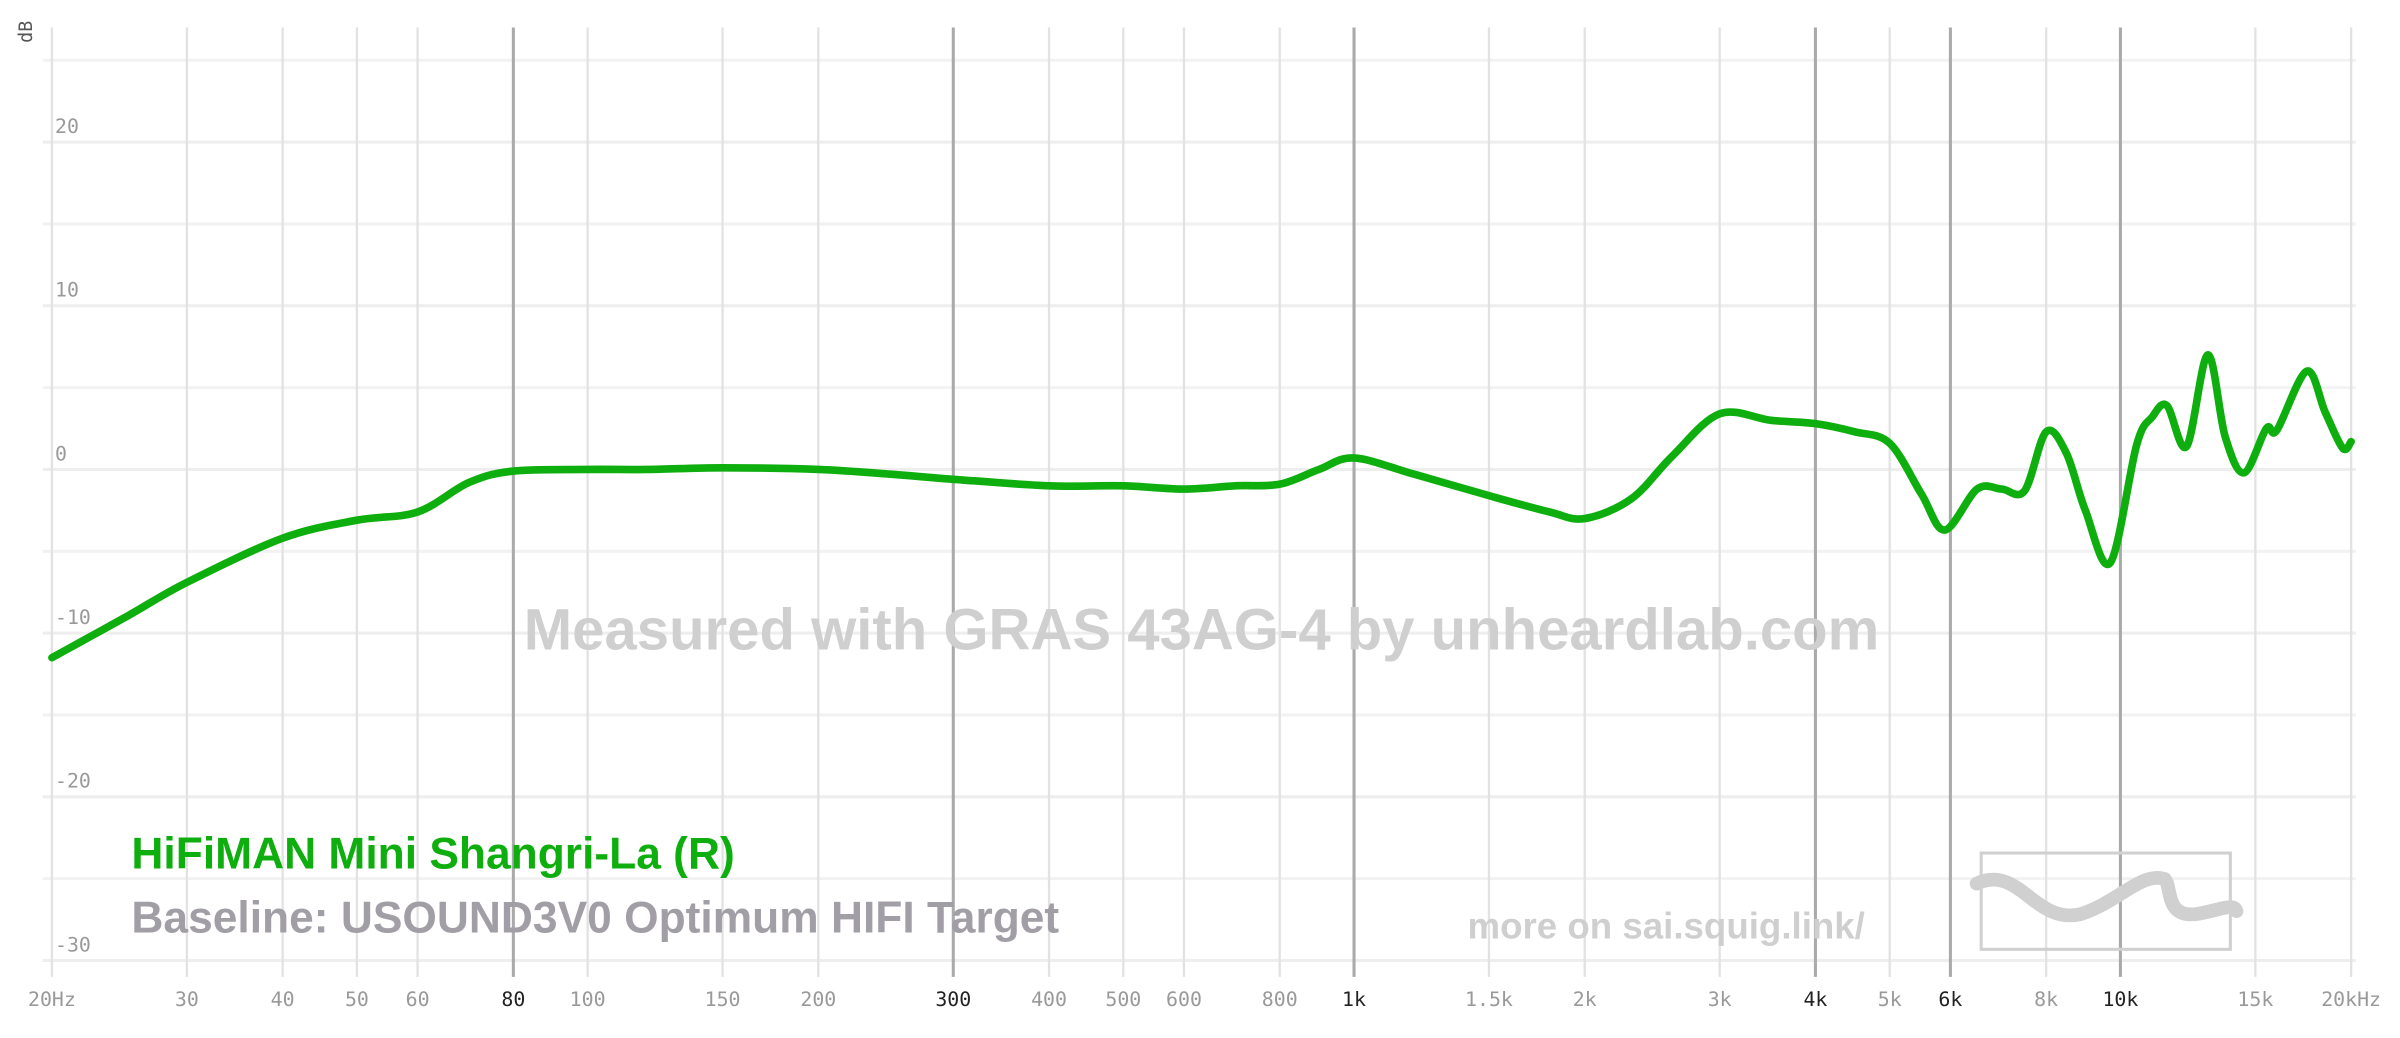 This screenshot has width=2400, height=1038. What do you see at coordinates (1666, 926) in the screenshot?
I see `link-note: more on sai.squig.link/` at bounding box center [1666, 926].